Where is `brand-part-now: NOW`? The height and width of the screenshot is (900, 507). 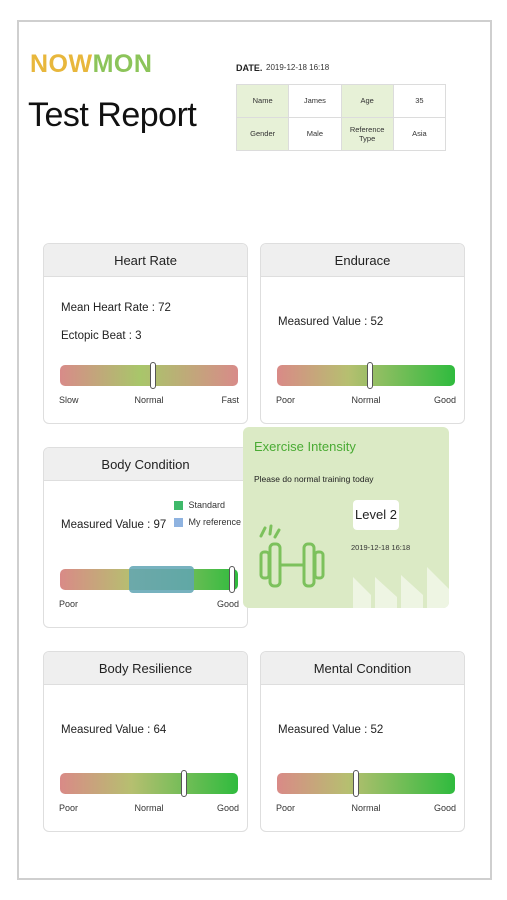 brand-part-now: NOW is located at coordinates (61, 64).